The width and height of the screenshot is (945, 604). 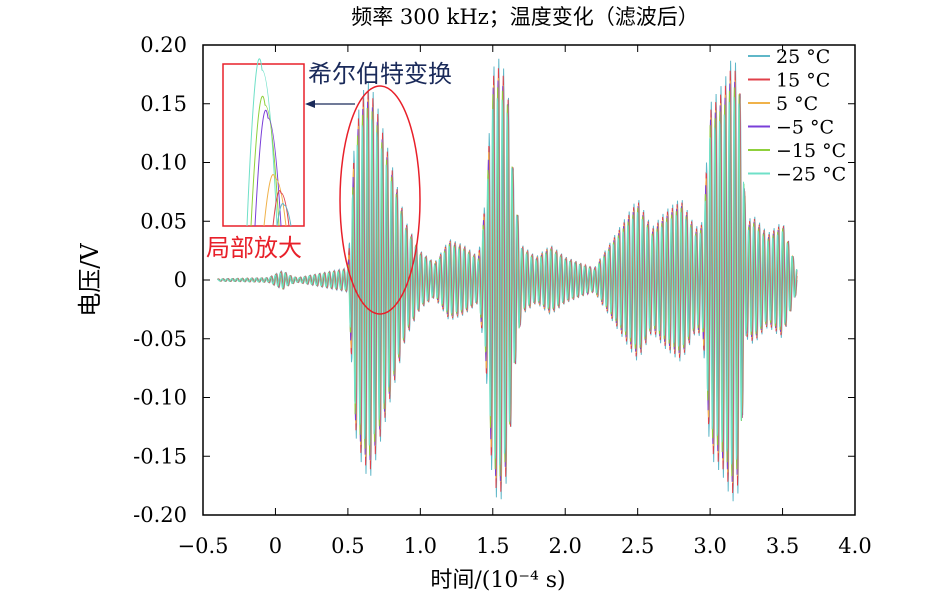 What do you see at coordinates (492, 546) in the screenshot?
I see `x-tick-label: 1.5` at bounding box center [492, 546].